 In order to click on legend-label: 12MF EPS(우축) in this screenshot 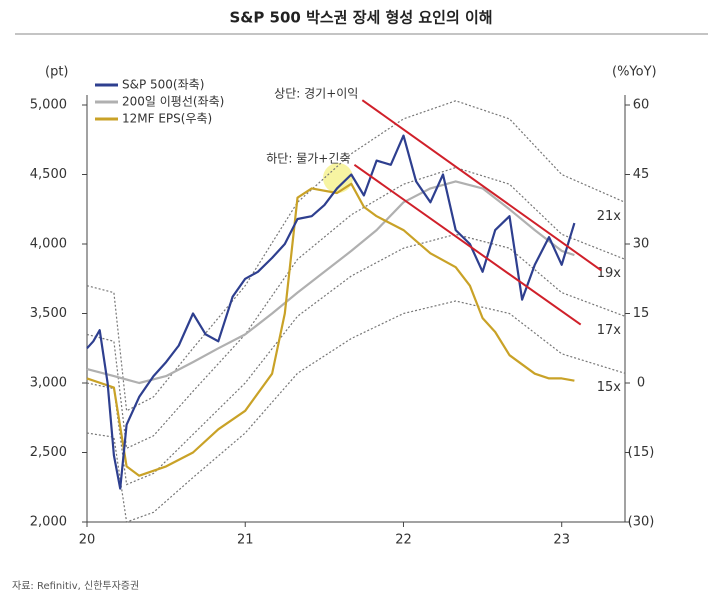, I will do `click(167, 119)`.